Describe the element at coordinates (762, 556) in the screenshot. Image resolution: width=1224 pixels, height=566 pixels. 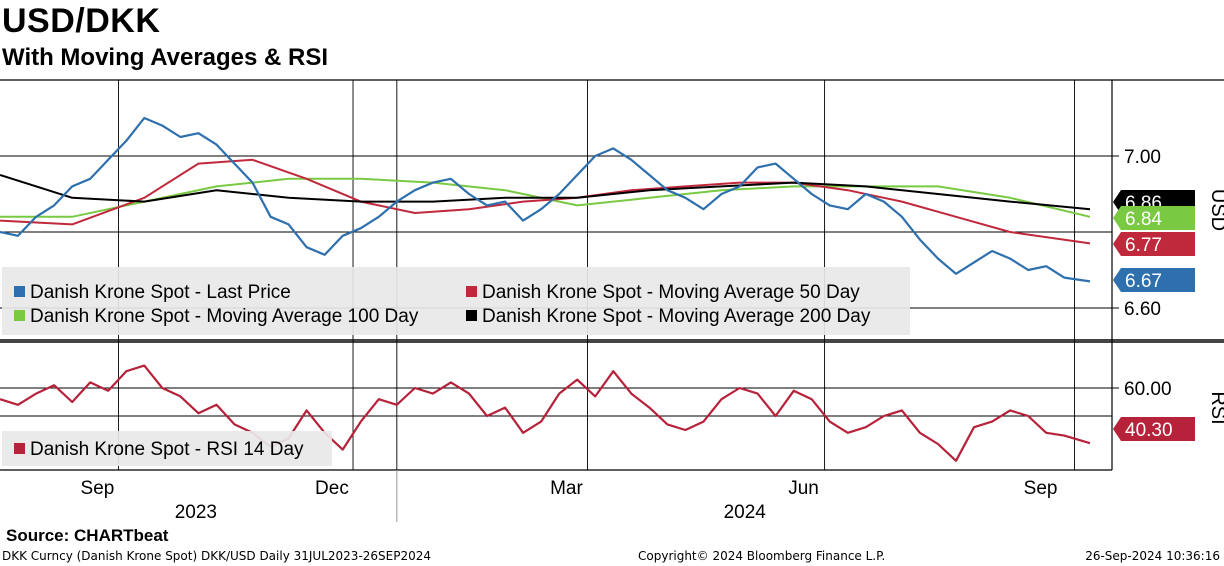
I see `footer-copyright: Copyright© 2024 Bloomberg Finance L.P.` at that location.